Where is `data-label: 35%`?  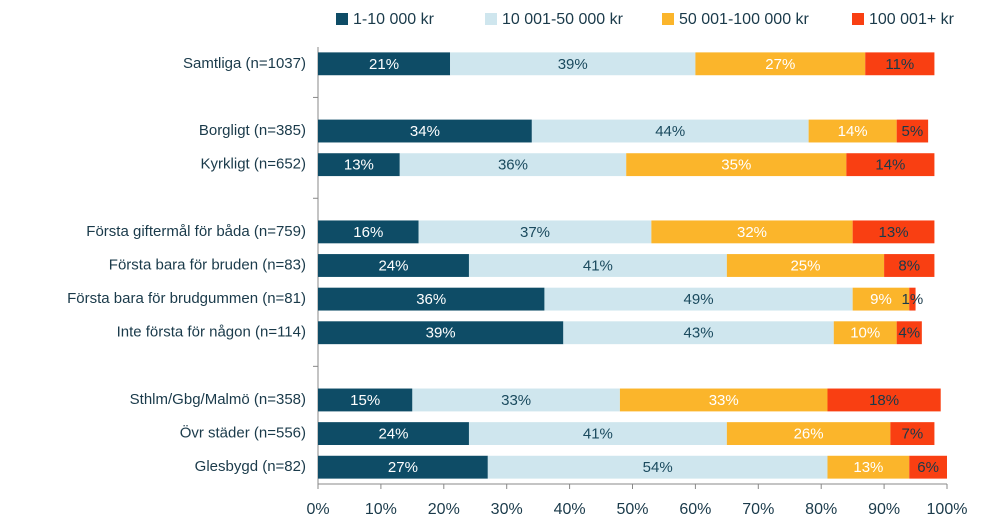
data-label: 35% is located at coordinates (736, 165).